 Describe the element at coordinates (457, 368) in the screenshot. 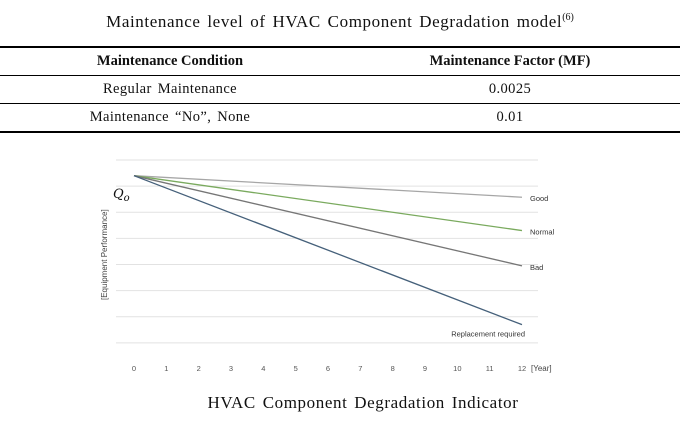

I see `x-tick-label: 10` at that location.